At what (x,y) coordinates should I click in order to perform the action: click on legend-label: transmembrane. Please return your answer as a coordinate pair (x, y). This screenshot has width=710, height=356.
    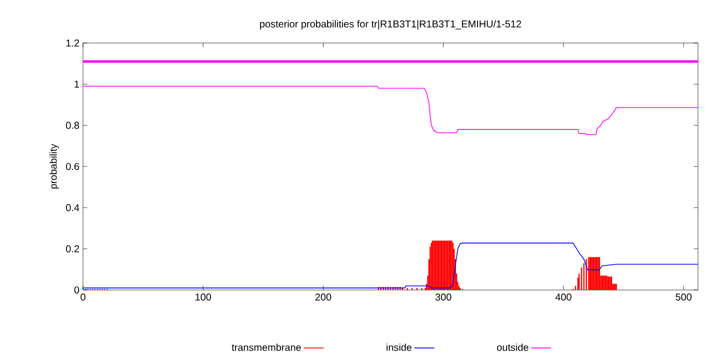
    Looking at the image, I should click on (266, 347).